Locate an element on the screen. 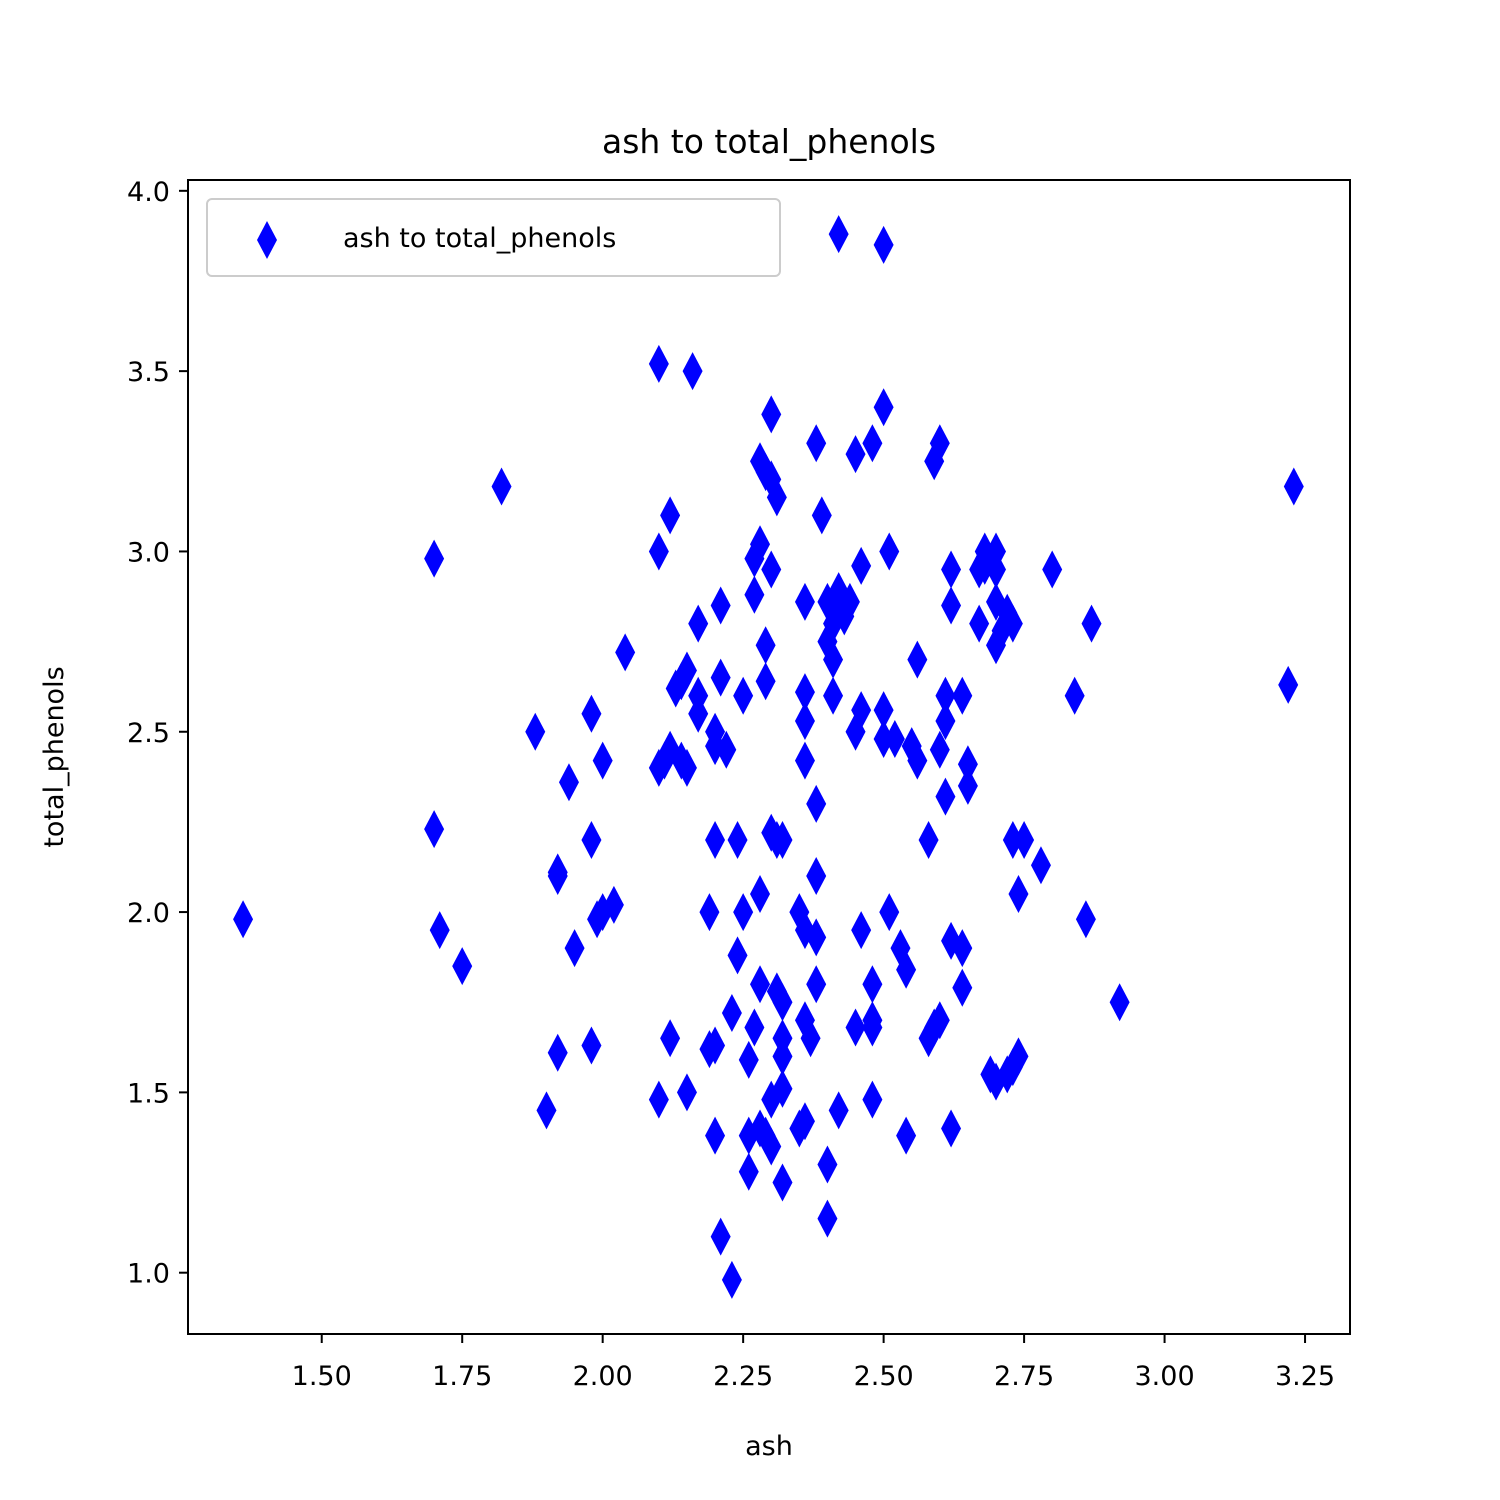 This screenshot has width=1500, height=1500. y-tick-label: 2.0 is located at coordinates (148, 913).